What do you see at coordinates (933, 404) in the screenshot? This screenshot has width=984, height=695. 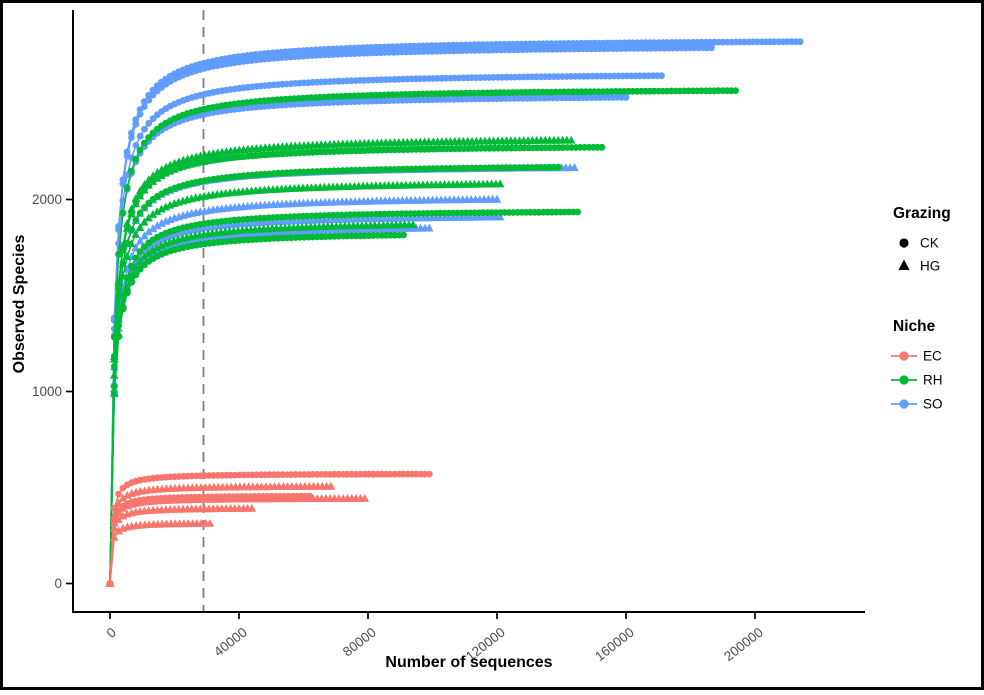 I see `legend-item-so-label: SO` at bounding box center [933, 404].